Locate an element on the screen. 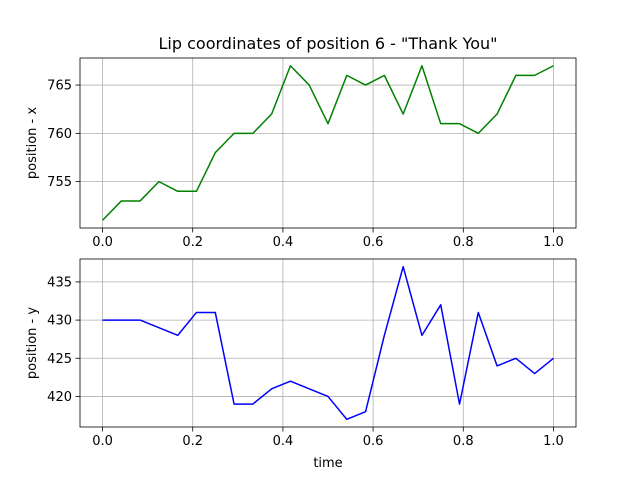 The width and height of the screenshot is (640, 480). chart-0-x-tick-label-2: 0.4 is located at coordinates (283, 242).